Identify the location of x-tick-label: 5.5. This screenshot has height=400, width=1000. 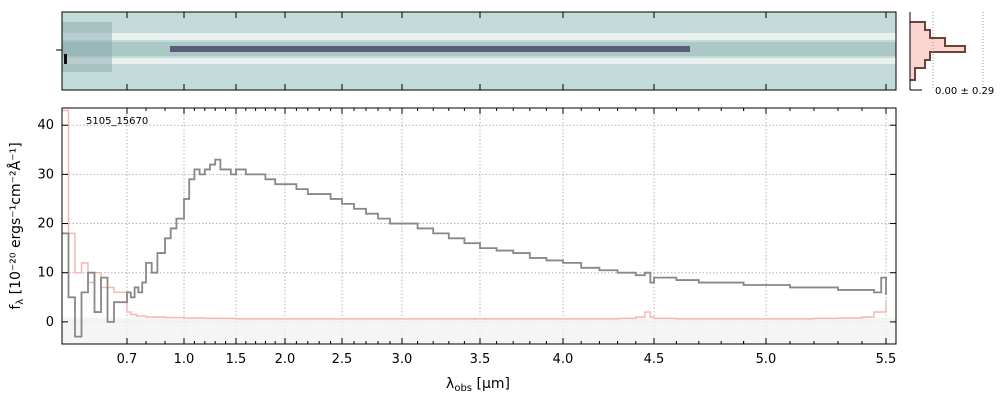
(886, 359).